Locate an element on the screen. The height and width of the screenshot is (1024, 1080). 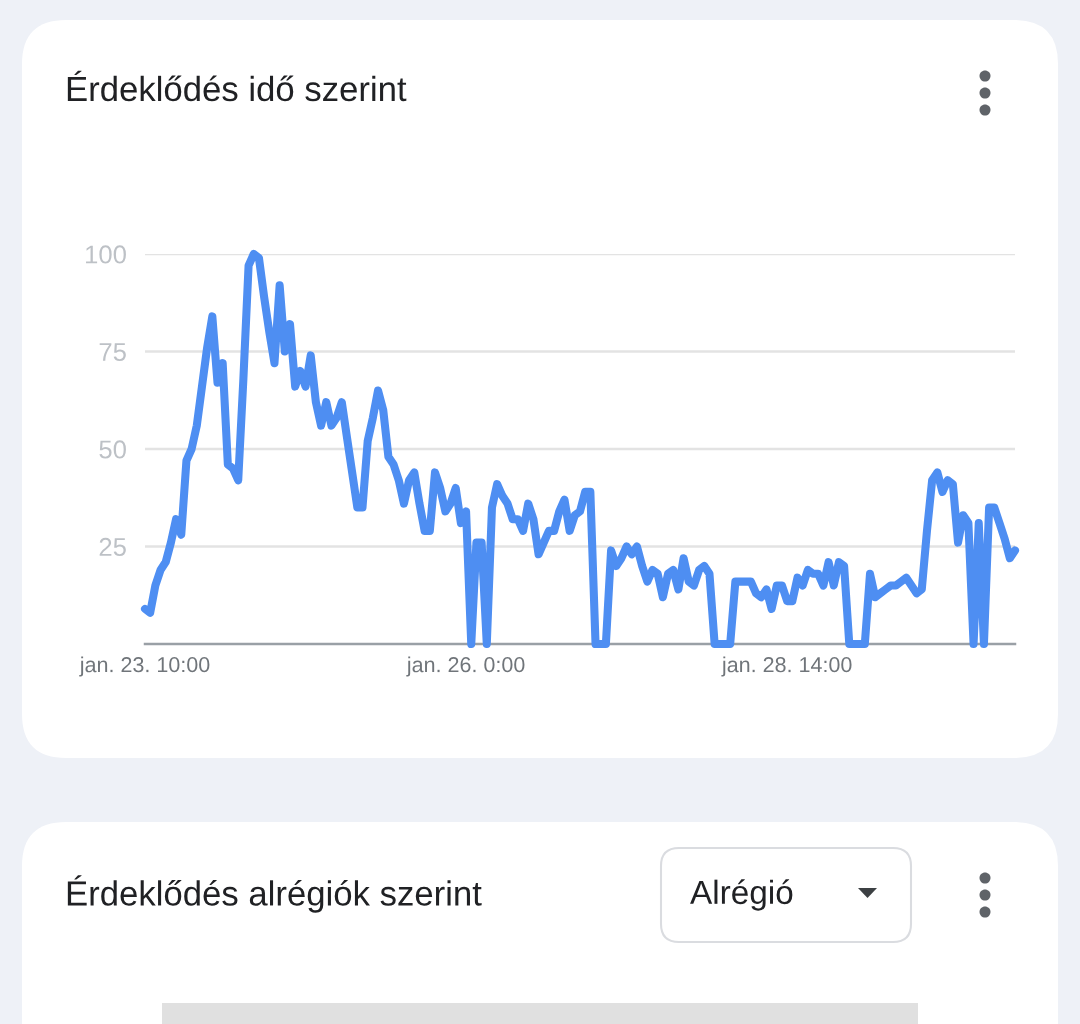
y-tick-label: 75 is located at coordinates (112, 352).